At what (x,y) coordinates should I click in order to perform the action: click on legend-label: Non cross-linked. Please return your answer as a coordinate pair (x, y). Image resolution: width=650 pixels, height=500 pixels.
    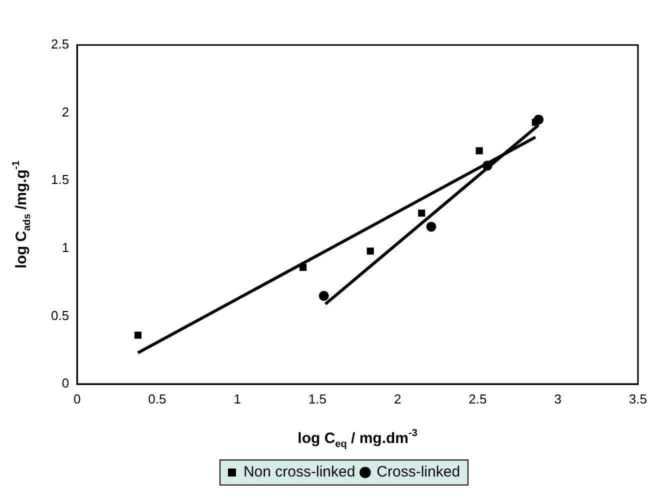
    Looking at the image, I should click on (299, 472).